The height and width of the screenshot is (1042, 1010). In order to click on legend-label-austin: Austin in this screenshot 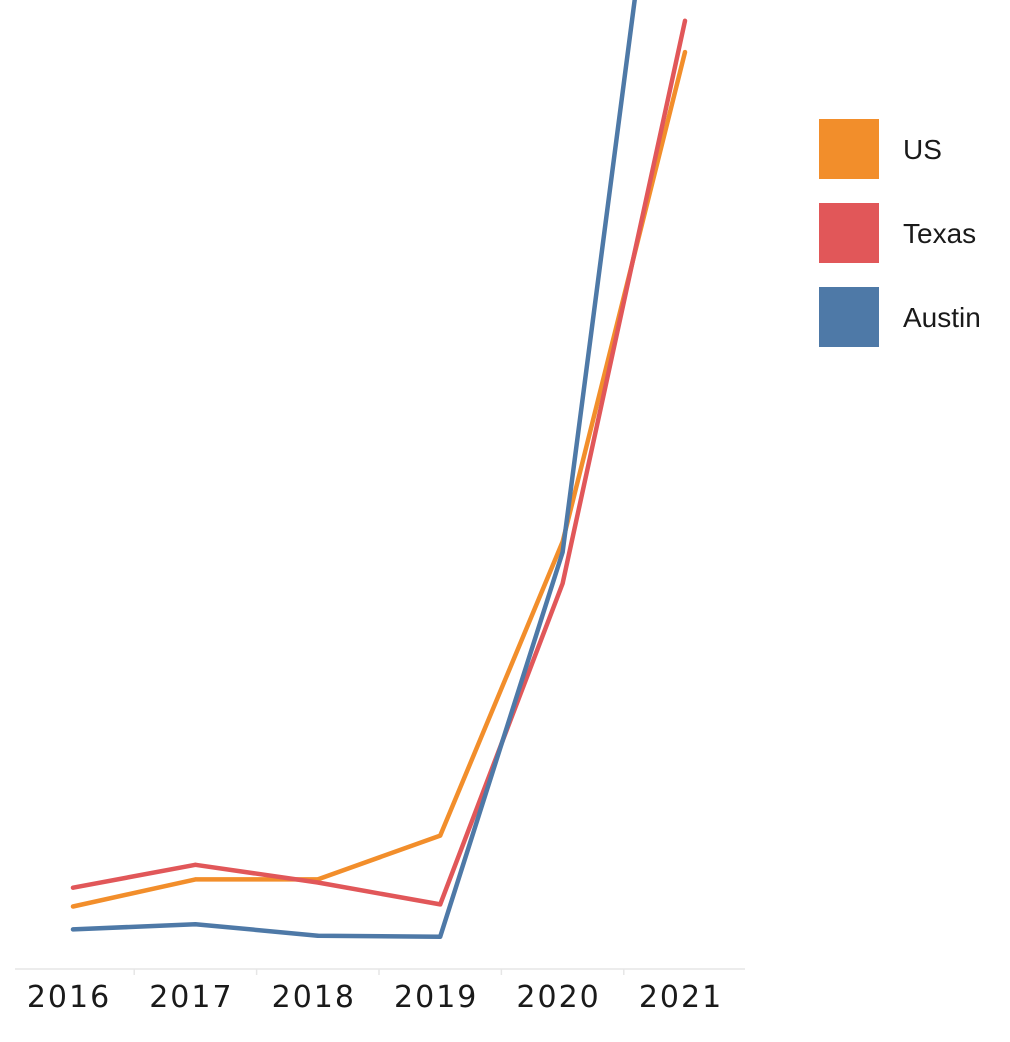, I will do `click(942, 317)`.